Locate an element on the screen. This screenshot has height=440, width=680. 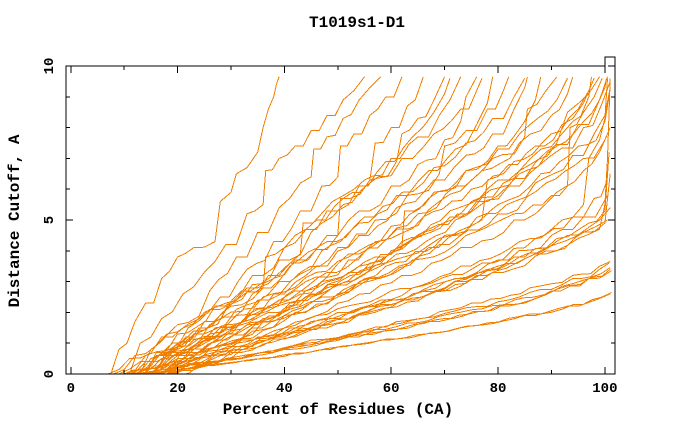
x-tick-label: 20 is located at coordinates (177, 389).